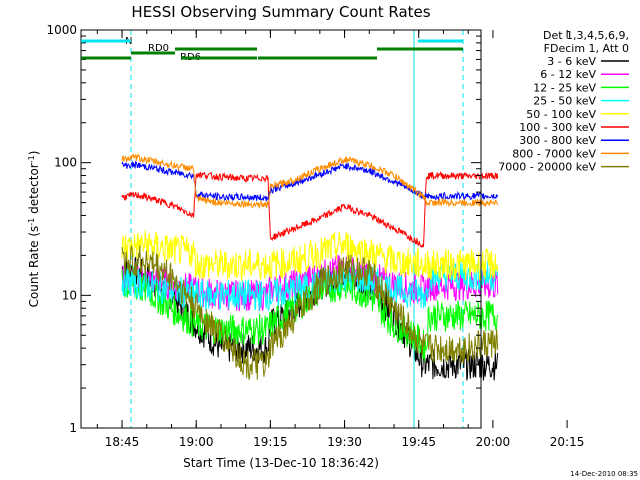  I want to click on x-tick-label: 19:30, so click(344, 442).